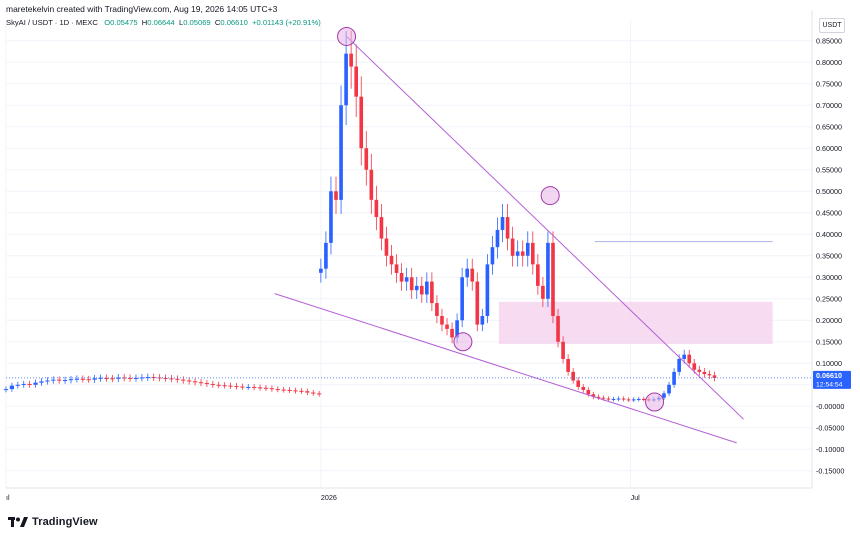 This screenshot has height=541, width=860. What do you see at coordinates (161, 22) in the screenshot?
I see `legend-high: 0.06644` at bounding box center [161, 22].